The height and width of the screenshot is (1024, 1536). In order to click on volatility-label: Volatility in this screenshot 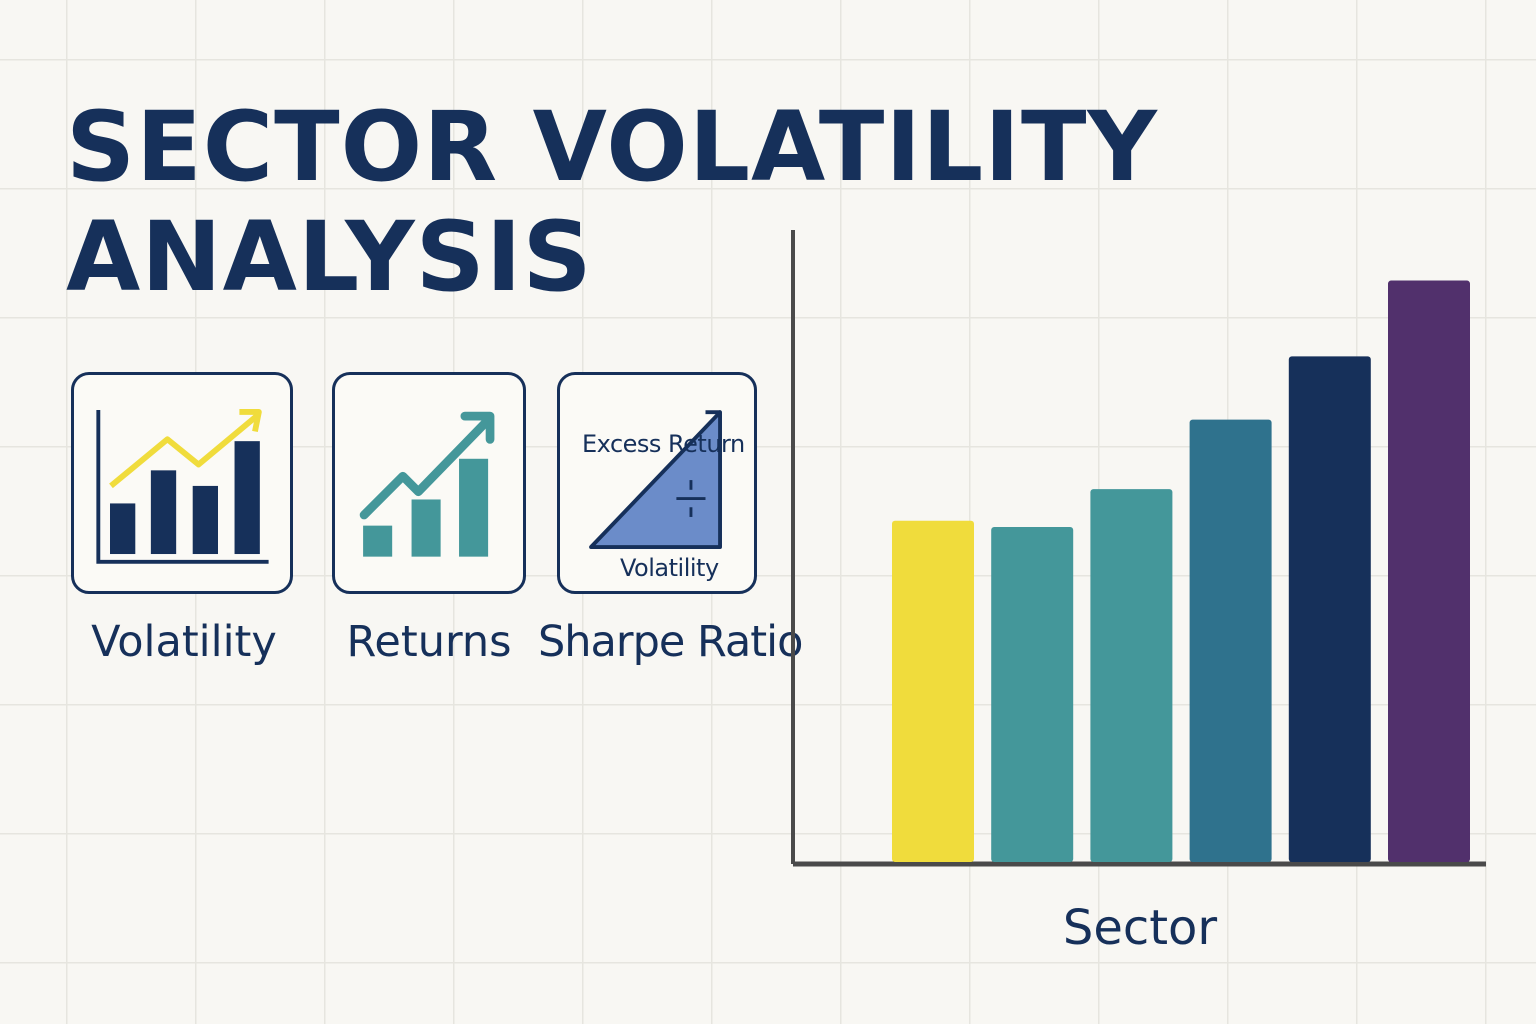, I will do `click(184, 642)`.